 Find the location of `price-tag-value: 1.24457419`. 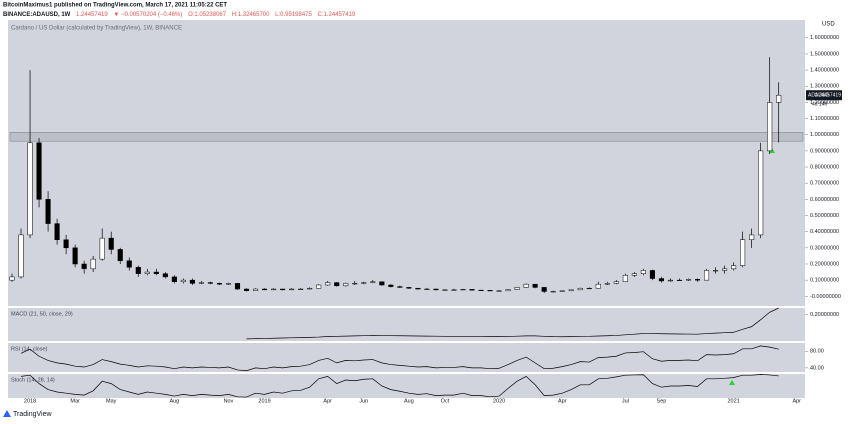

price-tag-value: 1.24457419 is located at coordinates (828, 96).